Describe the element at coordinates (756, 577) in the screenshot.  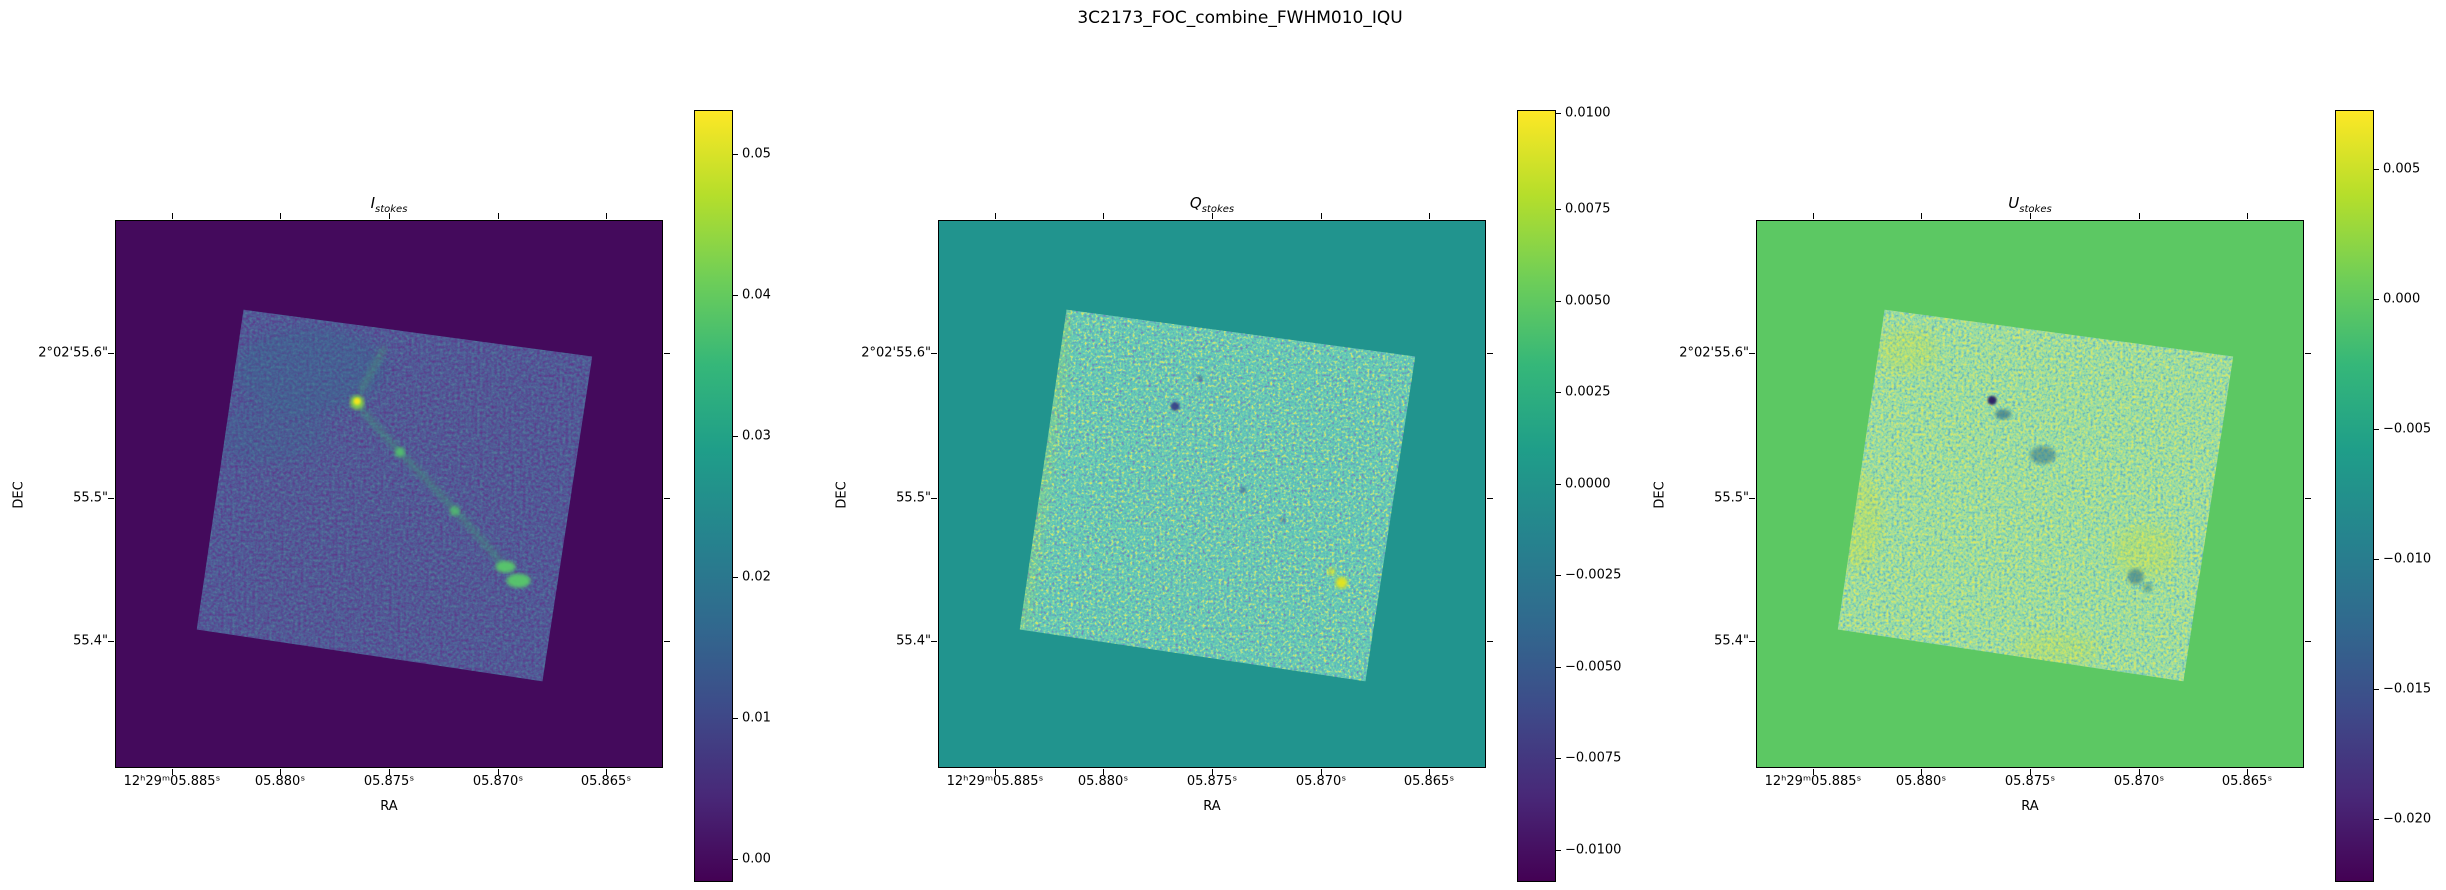
I see `colorbar-tick-label: 0.02` at that location.